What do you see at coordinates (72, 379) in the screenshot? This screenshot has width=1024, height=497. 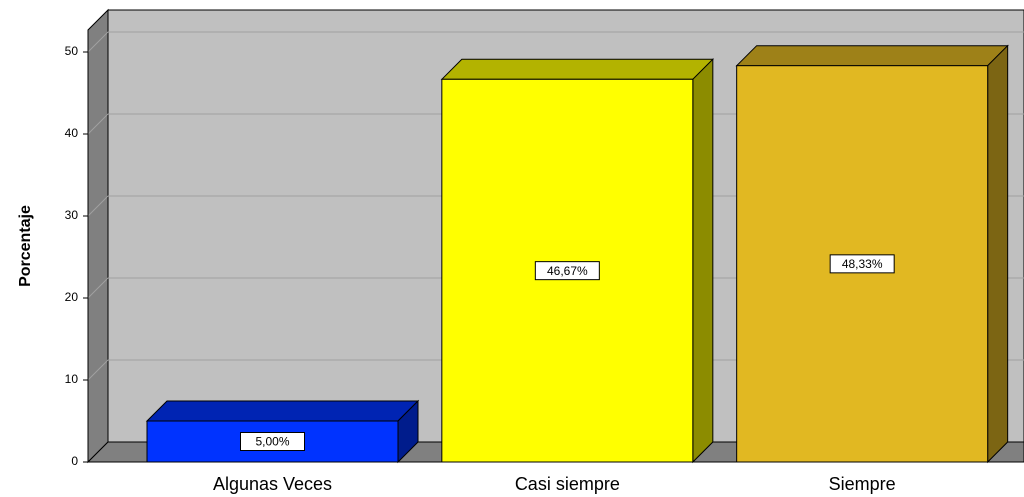 I see `y-tick-label: 10` at bounding box center [72, 379].